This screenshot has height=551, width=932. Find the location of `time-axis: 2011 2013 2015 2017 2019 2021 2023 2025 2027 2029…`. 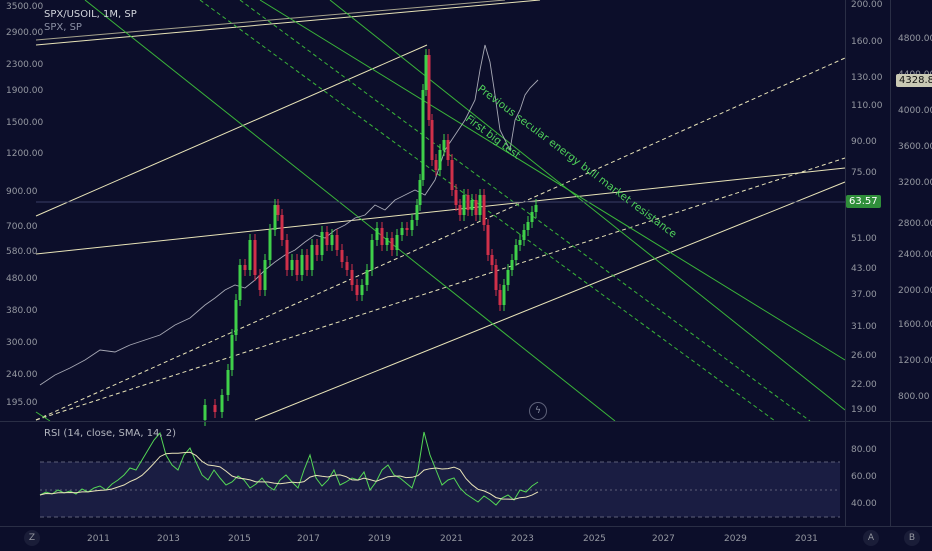

time-axis: 2011 2013 2015 2017 2019 2021 2023 2025 2027 2029… is located at coordinates (466, 538).